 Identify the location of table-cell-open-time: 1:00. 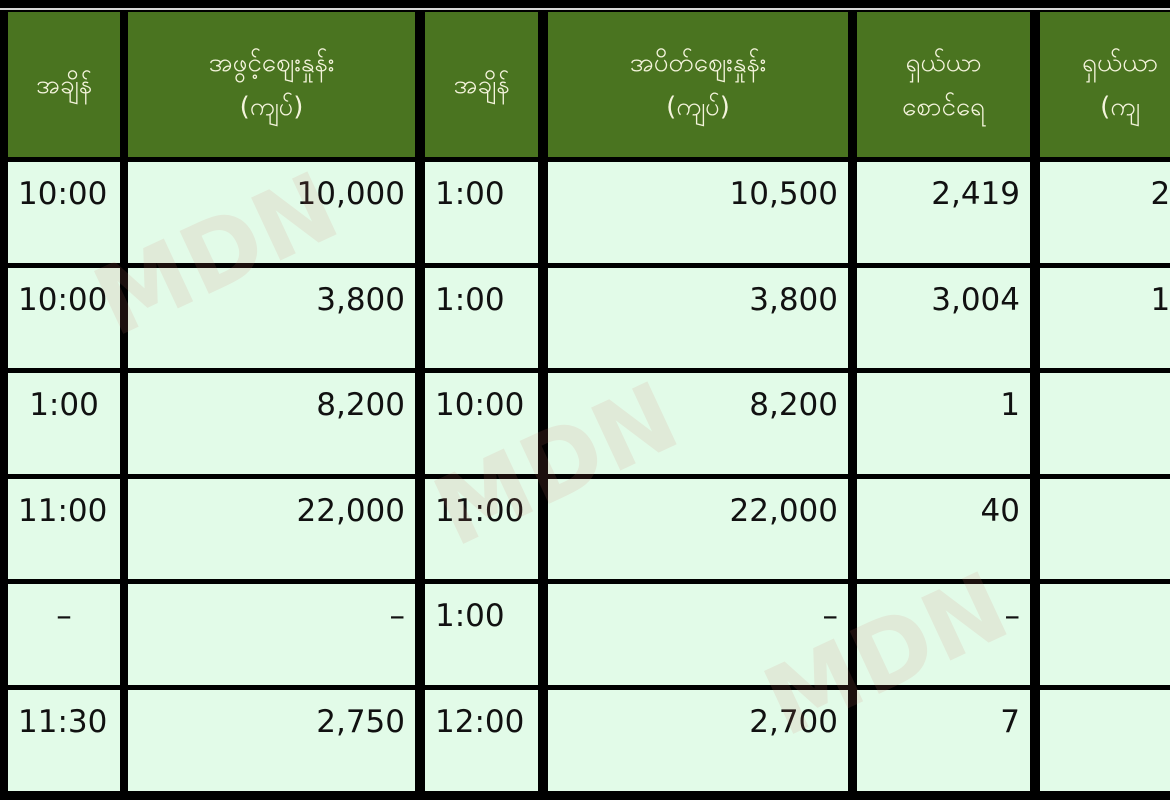
(64, 423).